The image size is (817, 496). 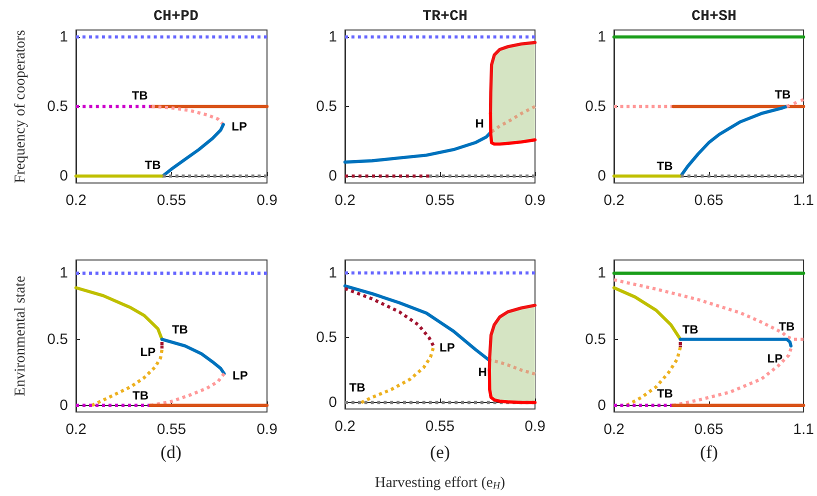 I want to click on chart-title: CH+PD, so click(x=176, y=16).